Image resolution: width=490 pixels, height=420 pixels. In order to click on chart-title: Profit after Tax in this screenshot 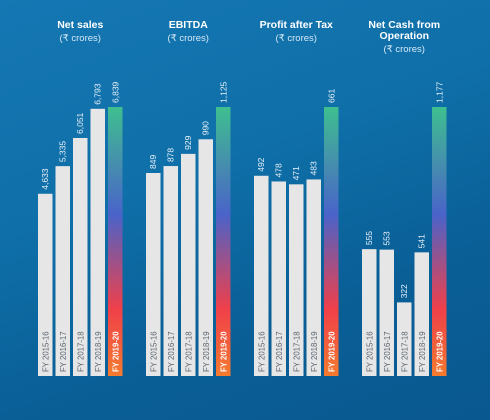, I will do `click(296, 25)`.